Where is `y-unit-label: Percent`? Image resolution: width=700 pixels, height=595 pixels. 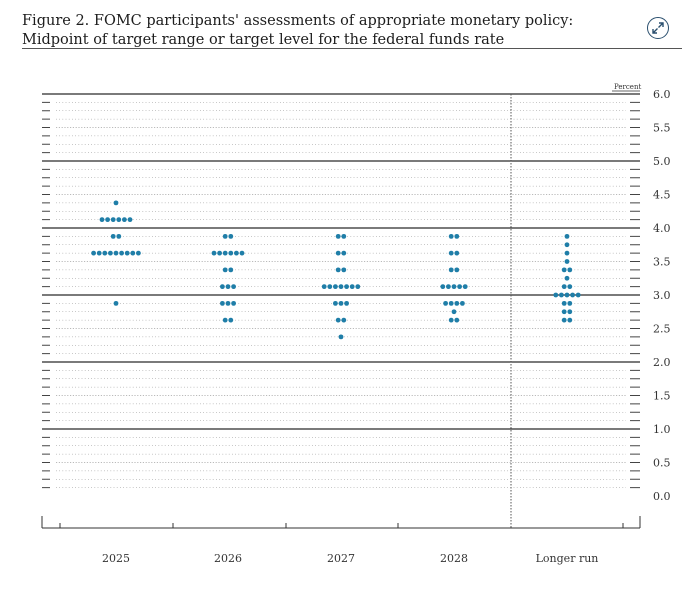 y-unit-label: Percent is located at coordinates (627, 87).